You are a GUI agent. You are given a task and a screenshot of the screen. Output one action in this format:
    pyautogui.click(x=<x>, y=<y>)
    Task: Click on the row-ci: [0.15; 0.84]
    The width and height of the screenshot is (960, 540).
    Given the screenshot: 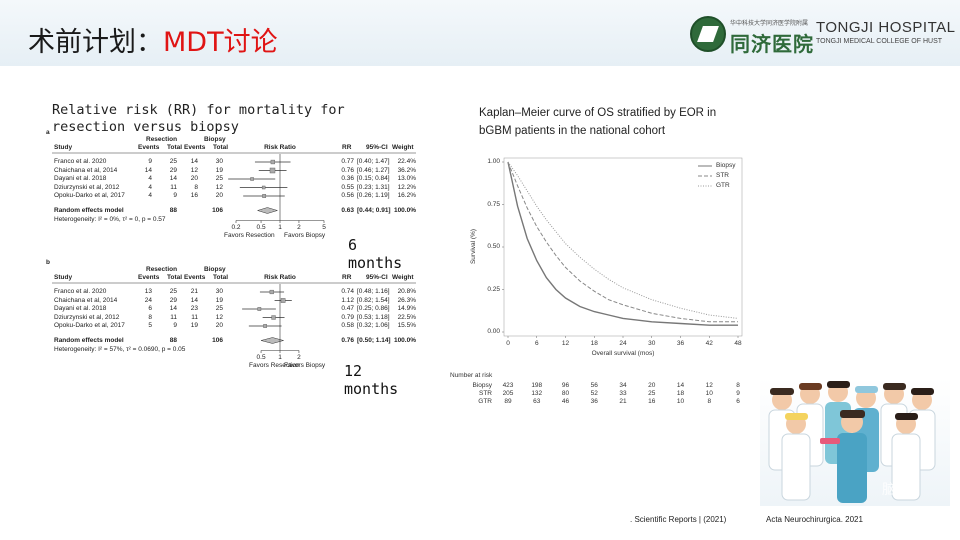 What is the action you would take?
    pyautogui.click(x=373, y=178)
    